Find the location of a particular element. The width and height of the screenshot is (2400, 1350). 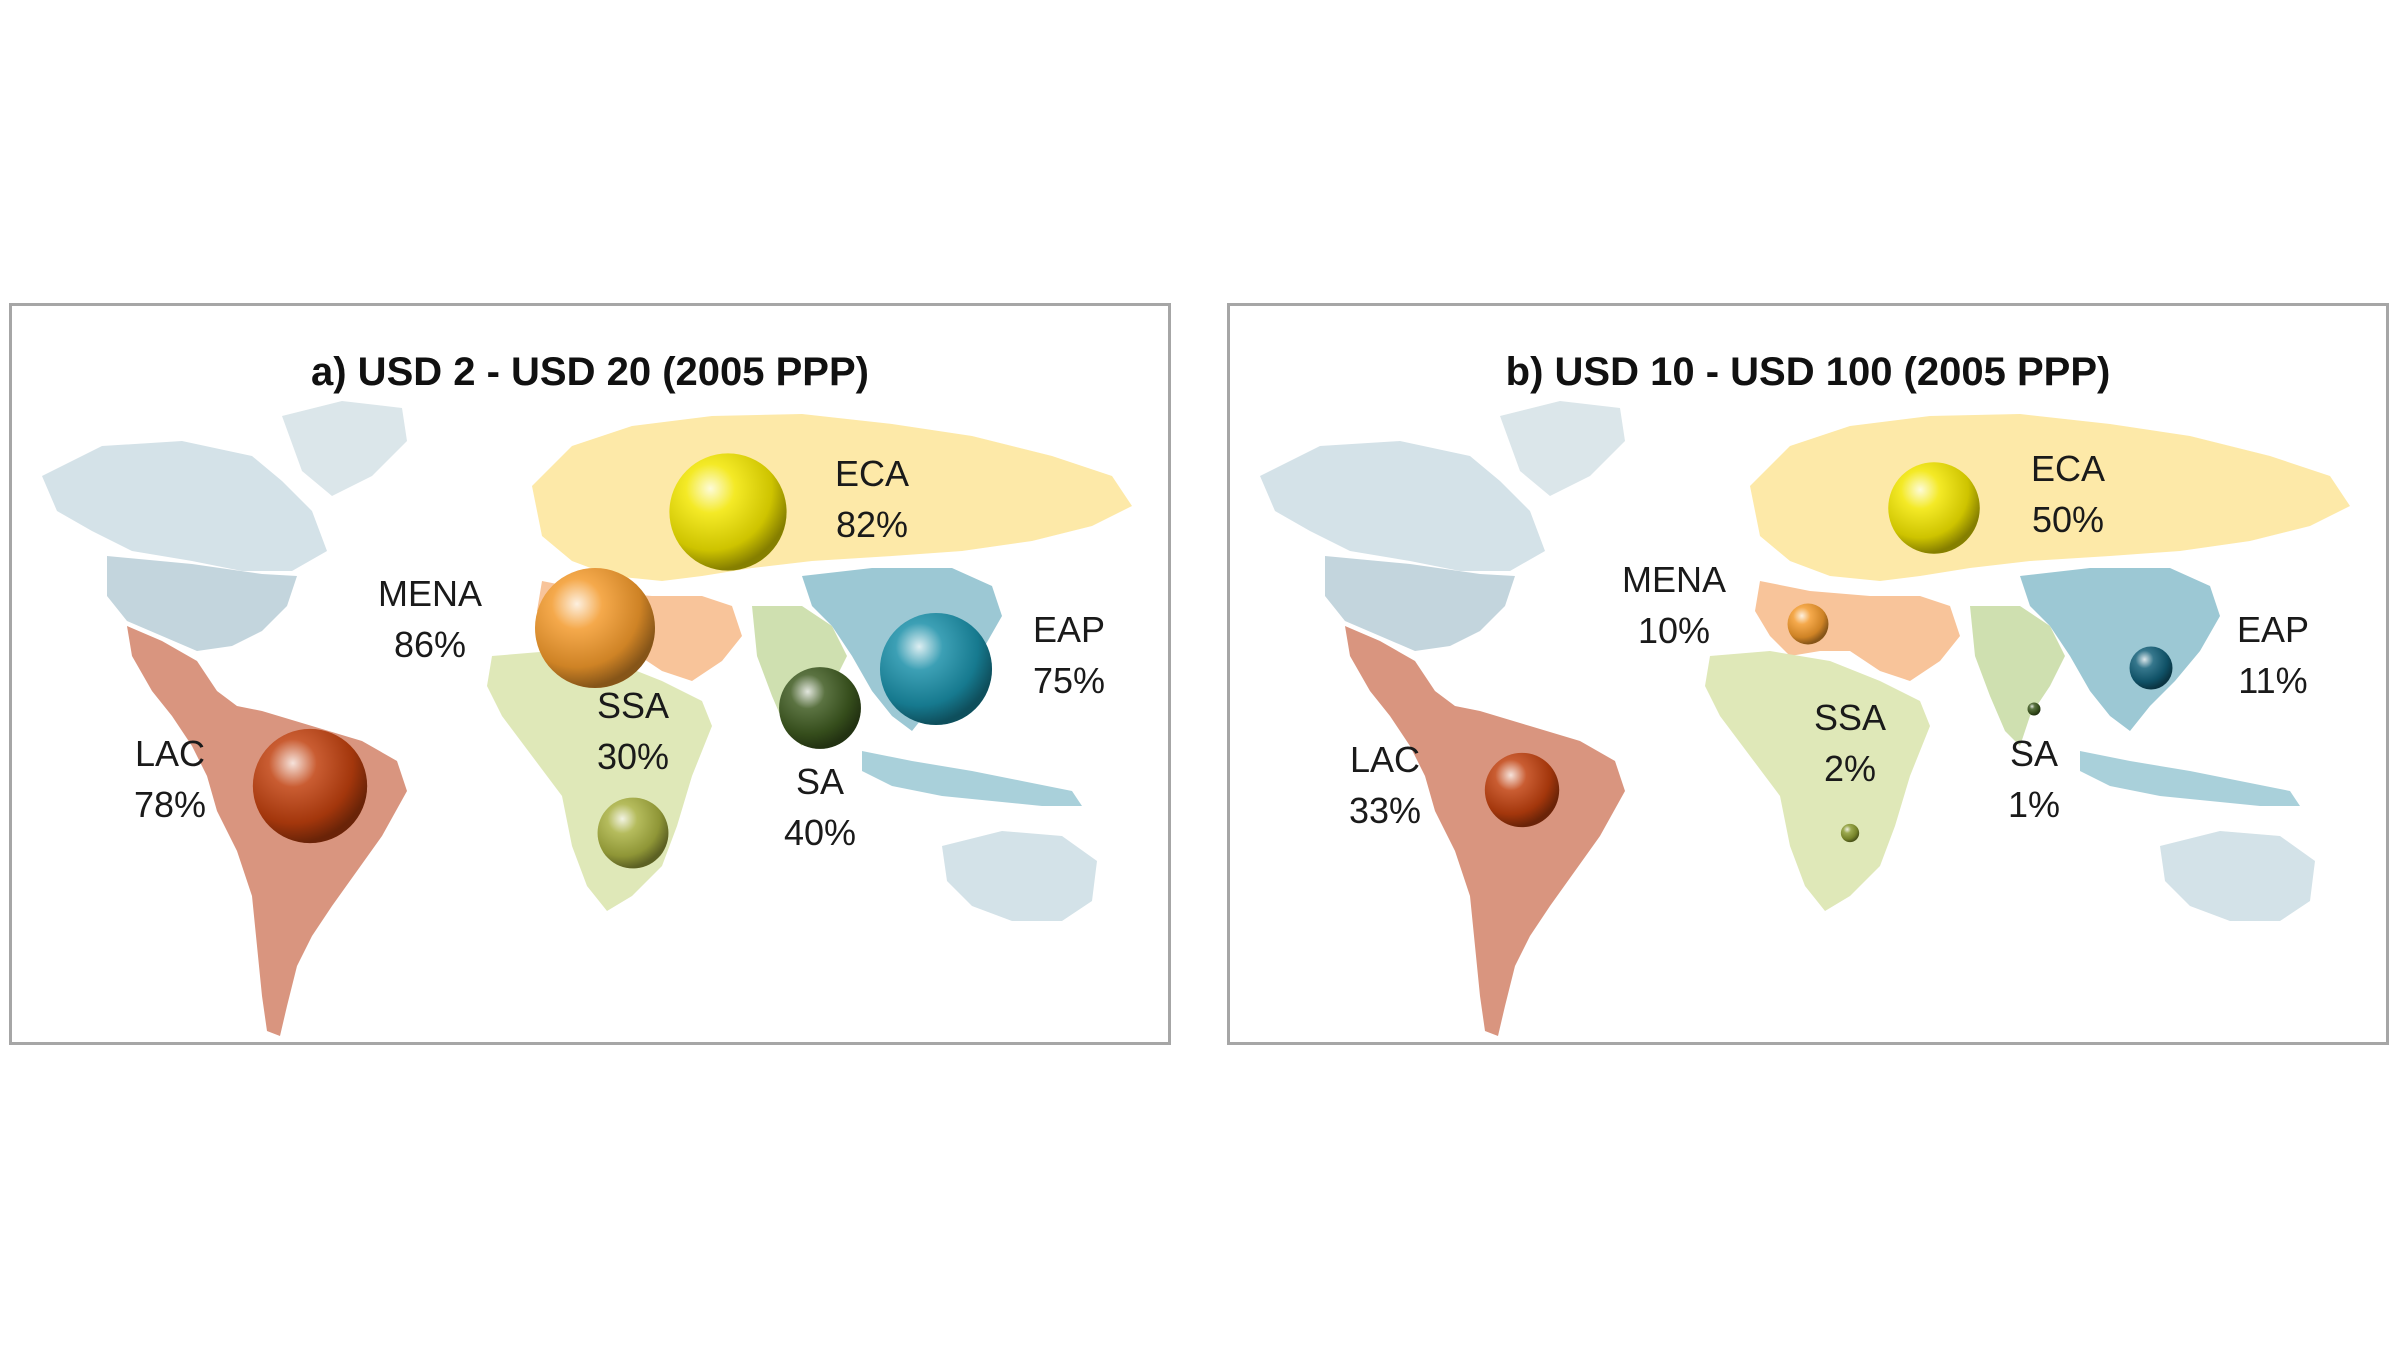

region-value-label: 10% is located at coordinates (1674, 630).